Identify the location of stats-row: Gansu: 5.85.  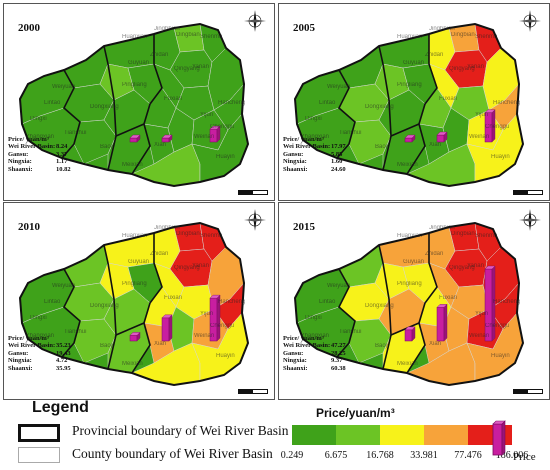
(314, 154).